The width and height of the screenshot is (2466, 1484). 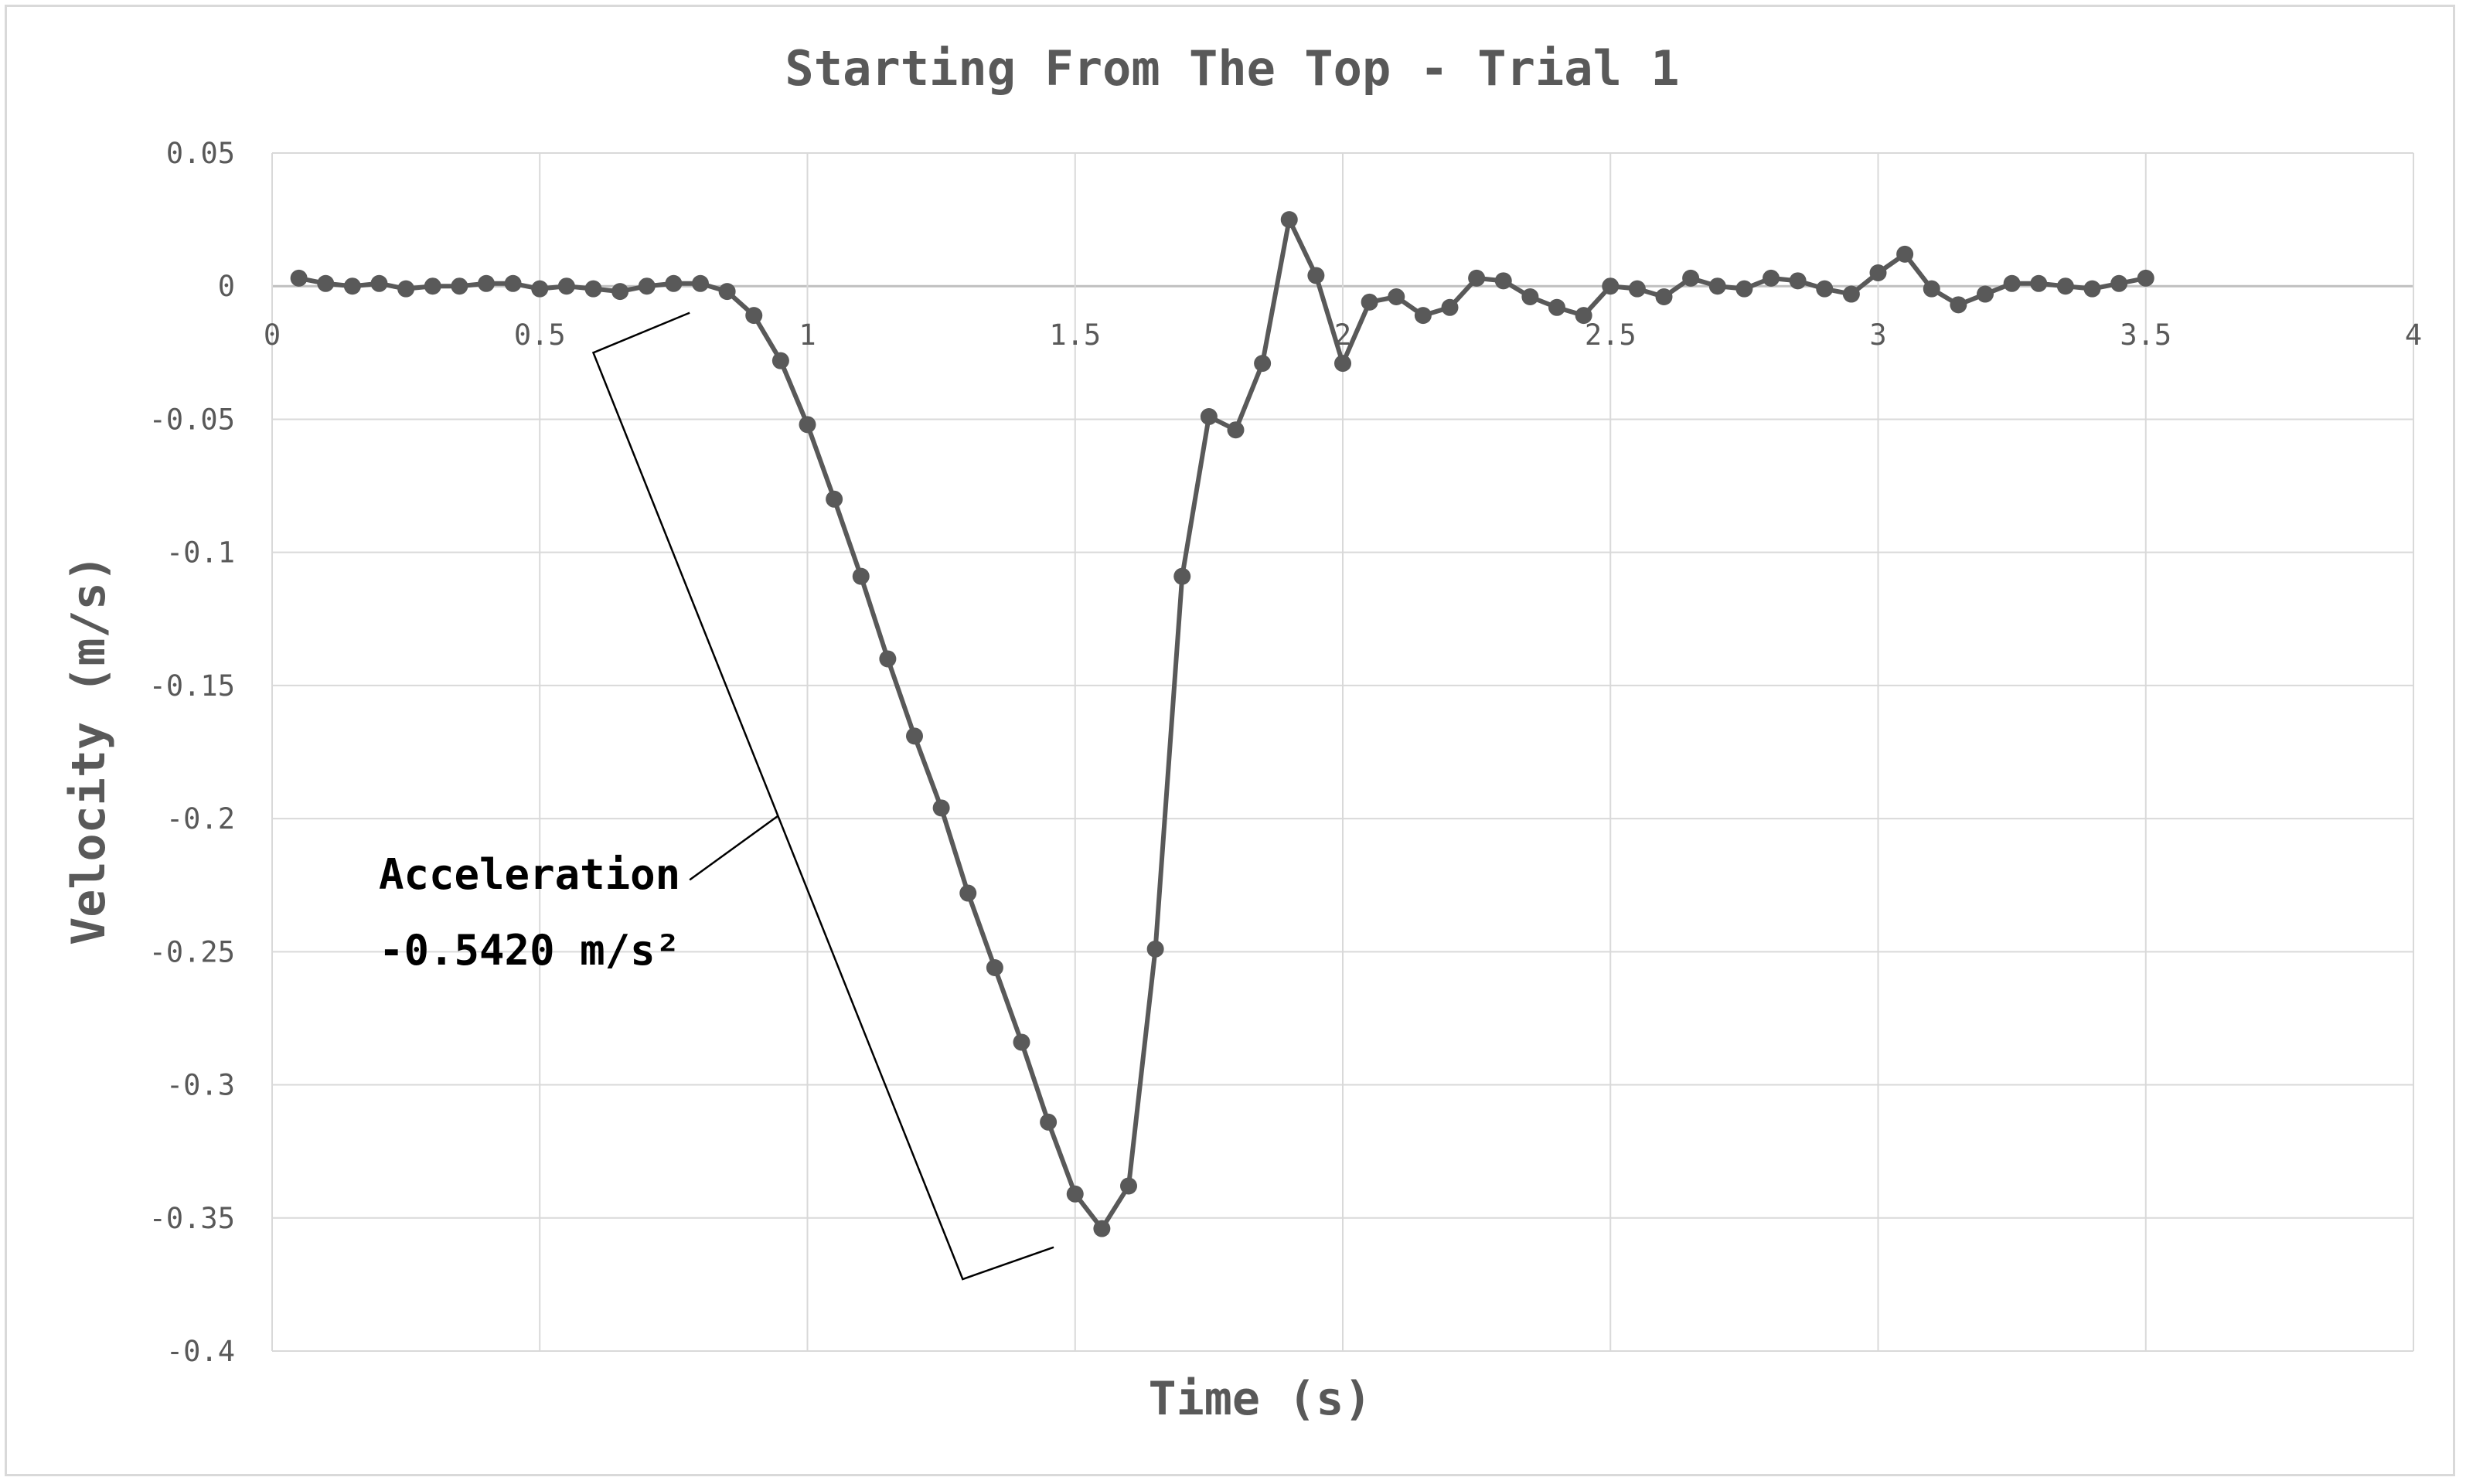 What do you see at coordinates (1611, 335) in the screenshot?
I see `x-tick-label: 2.5` at bounding box center [1611, 335].